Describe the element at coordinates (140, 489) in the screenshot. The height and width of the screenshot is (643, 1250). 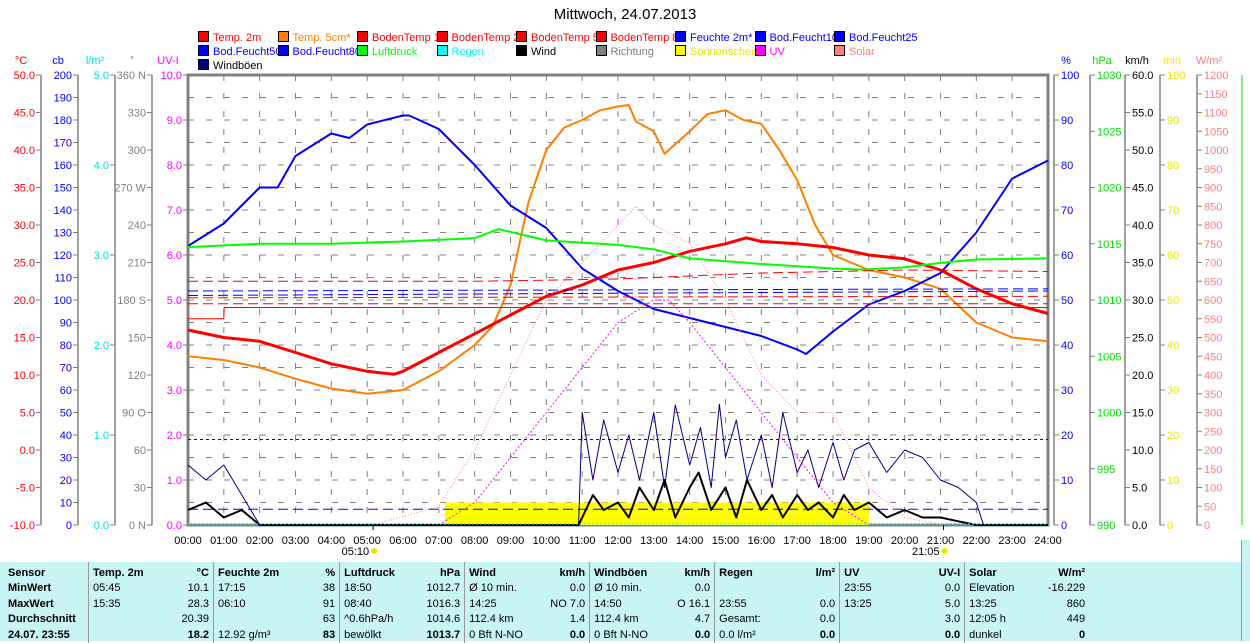
I see `axis-tick-label: 30` at that location.